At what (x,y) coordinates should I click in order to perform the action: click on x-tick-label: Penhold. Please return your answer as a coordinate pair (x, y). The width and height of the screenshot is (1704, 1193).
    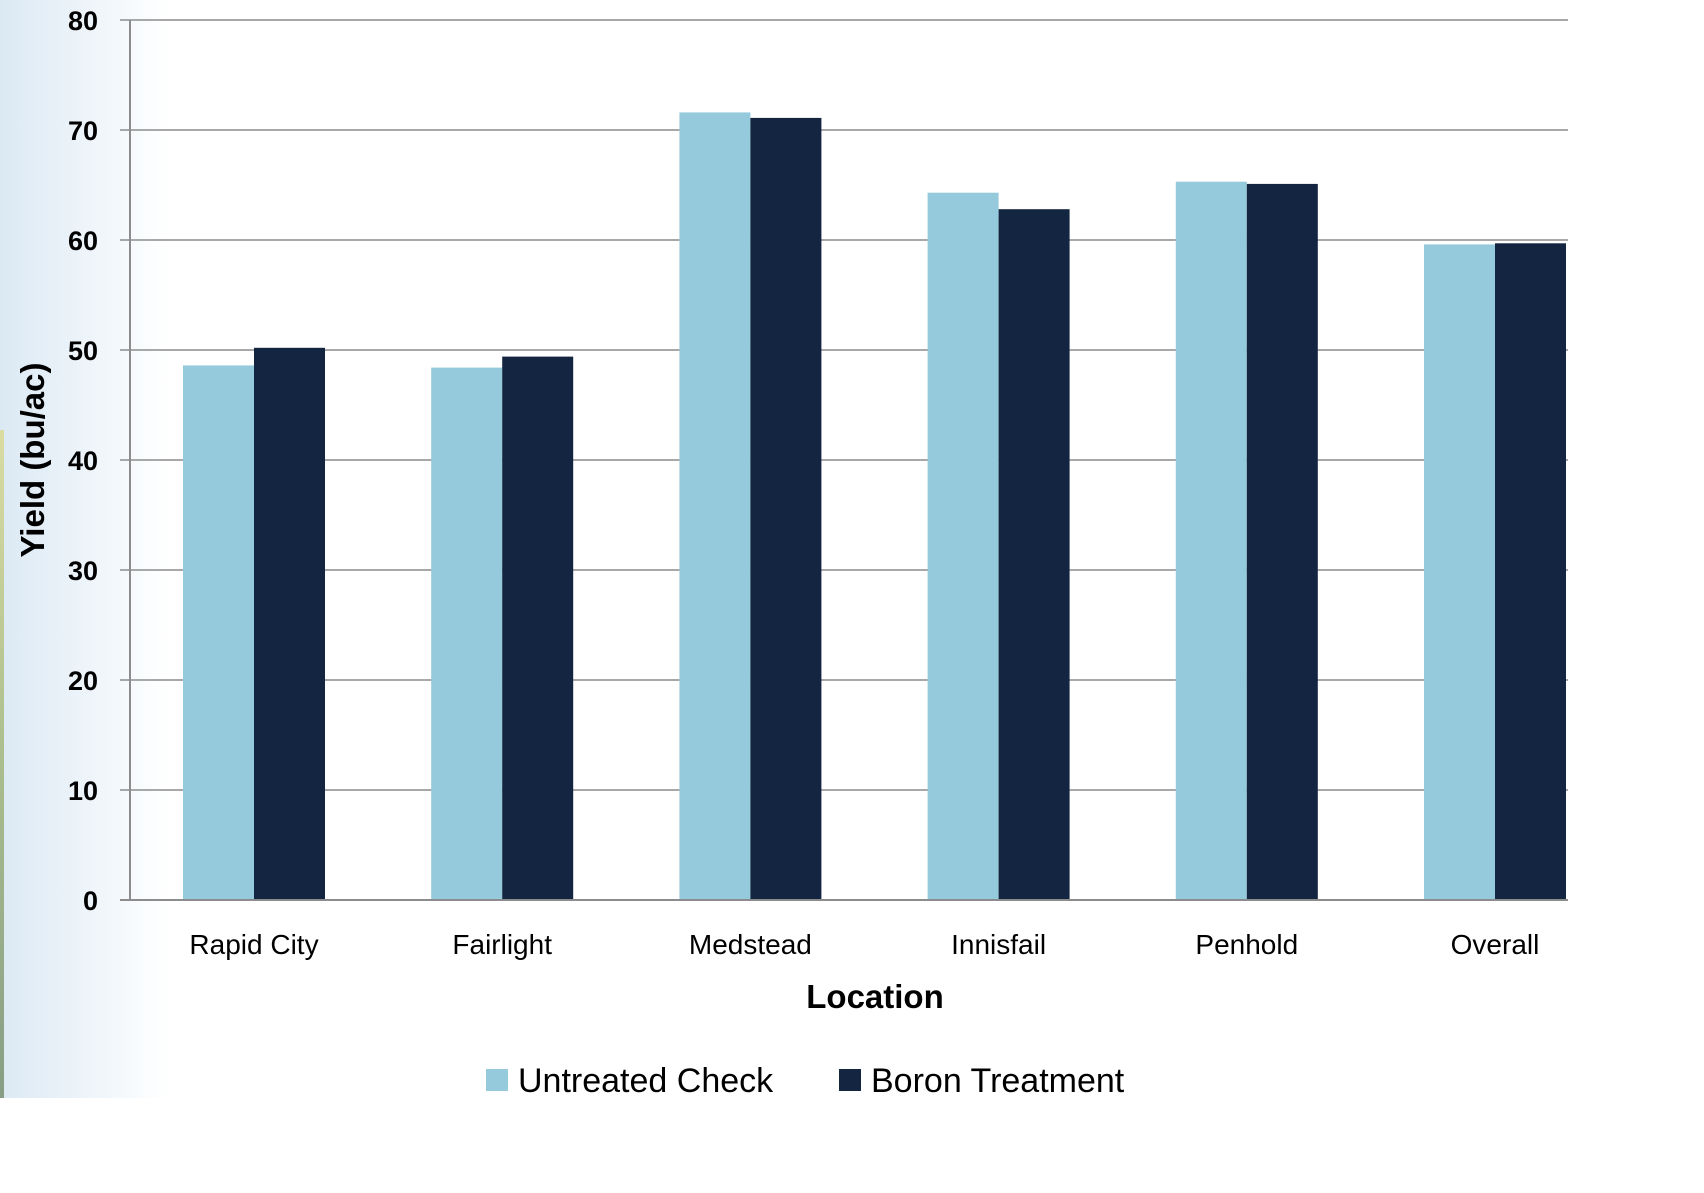
    Looking at the image, I should click on (1246, 944).